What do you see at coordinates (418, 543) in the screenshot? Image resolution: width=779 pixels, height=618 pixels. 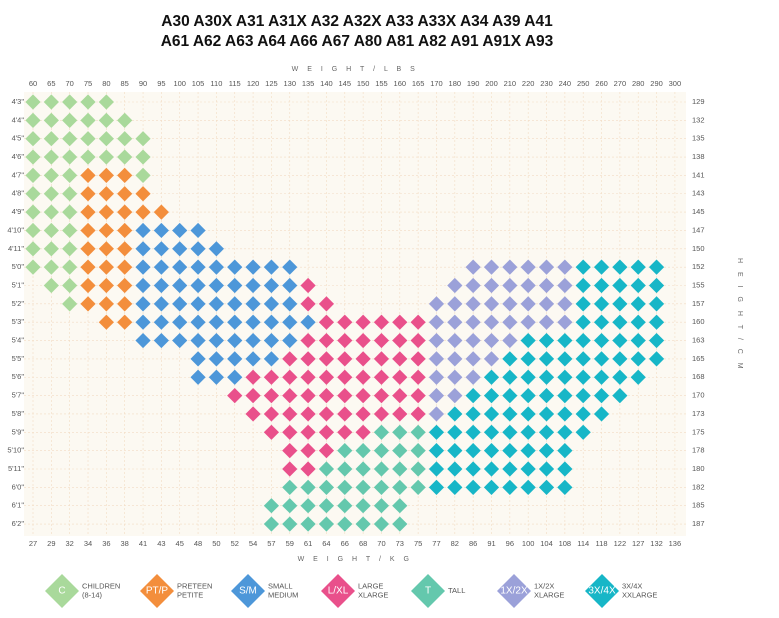 I see `kg-label: 75` at bounding box center [418, 543].